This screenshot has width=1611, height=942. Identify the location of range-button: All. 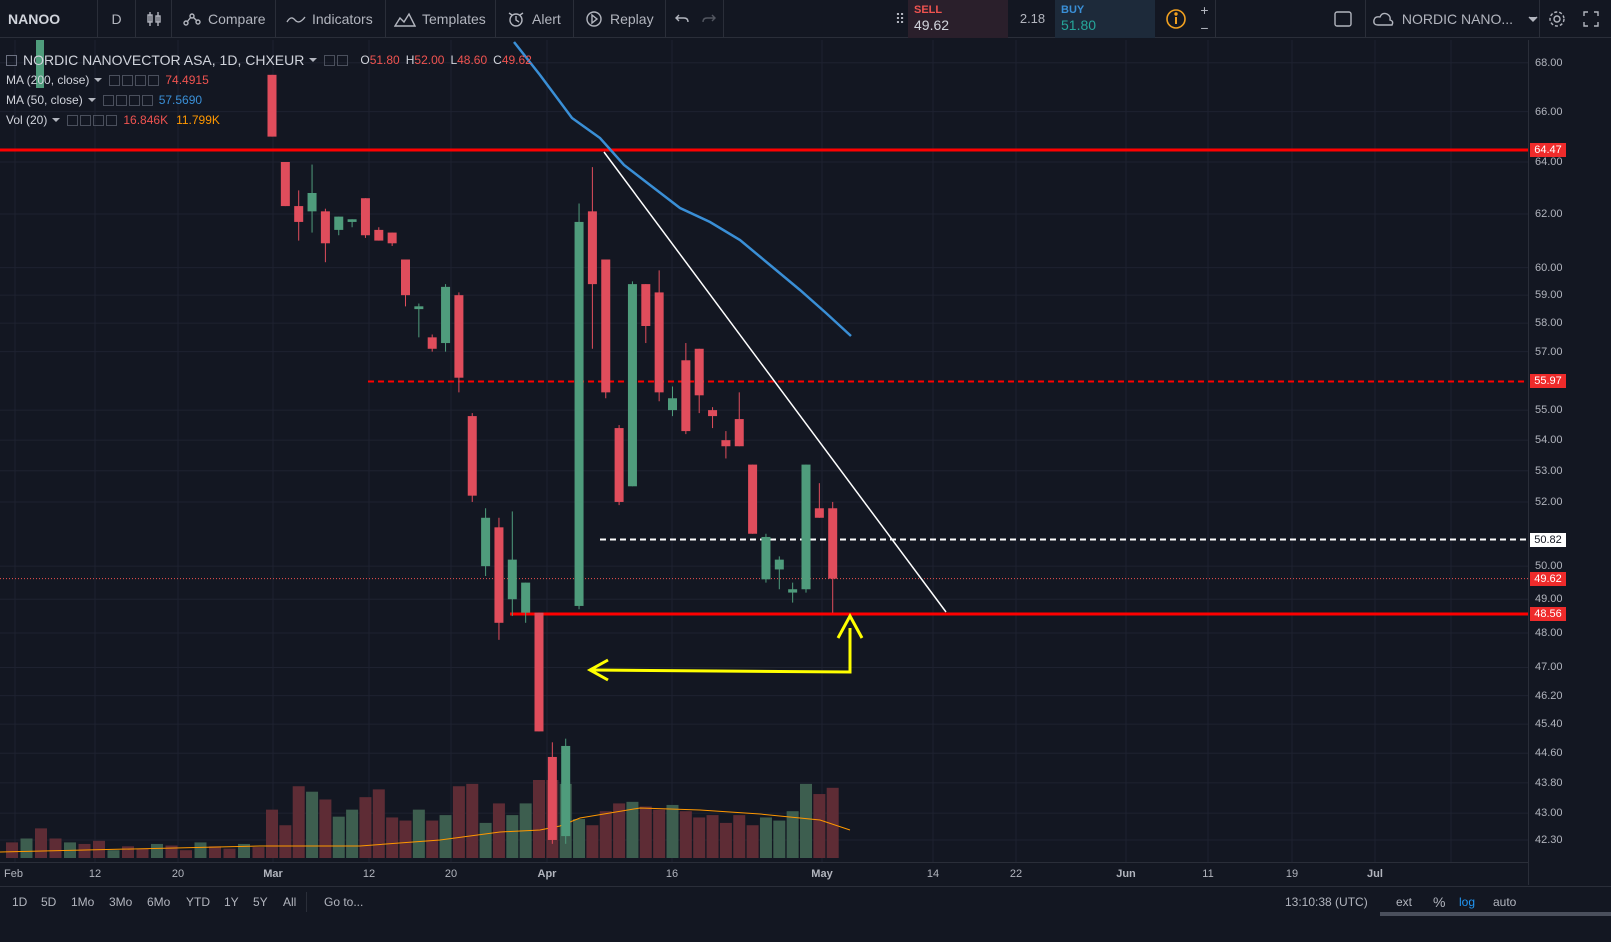
(290, 902).